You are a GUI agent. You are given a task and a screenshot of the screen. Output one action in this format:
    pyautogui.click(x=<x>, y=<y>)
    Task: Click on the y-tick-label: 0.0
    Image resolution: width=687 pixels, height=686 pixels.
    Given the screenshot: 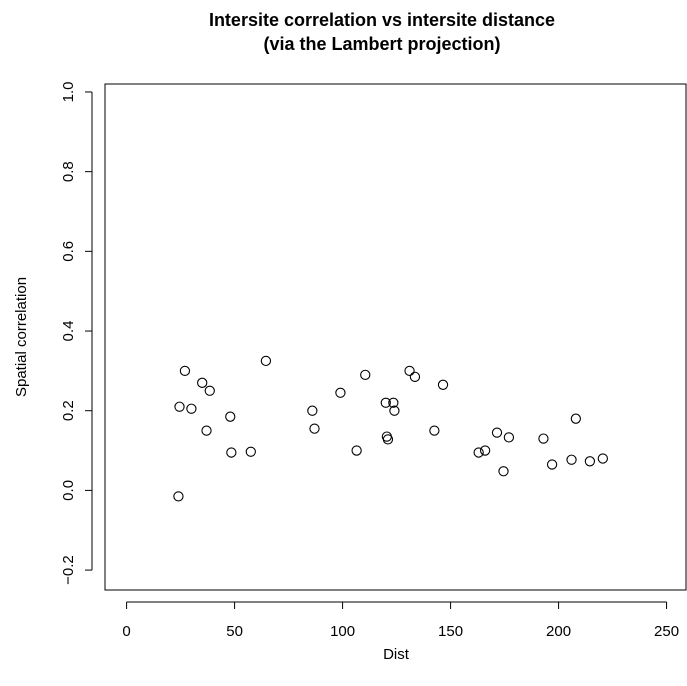 What is the action you would take?
    pyautogui.click(x=68, y=490)
    